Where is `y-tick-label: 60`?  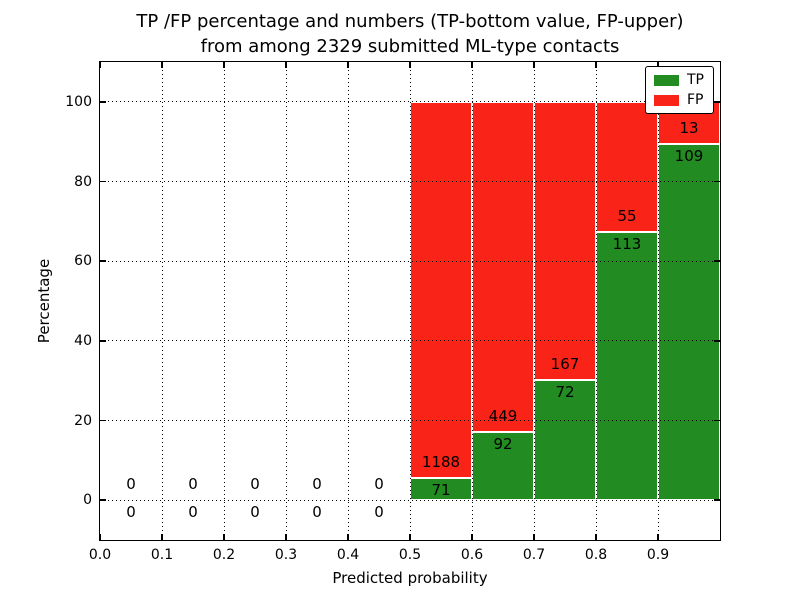 y-tick-label: 60 is located at coordinates (83, 261).